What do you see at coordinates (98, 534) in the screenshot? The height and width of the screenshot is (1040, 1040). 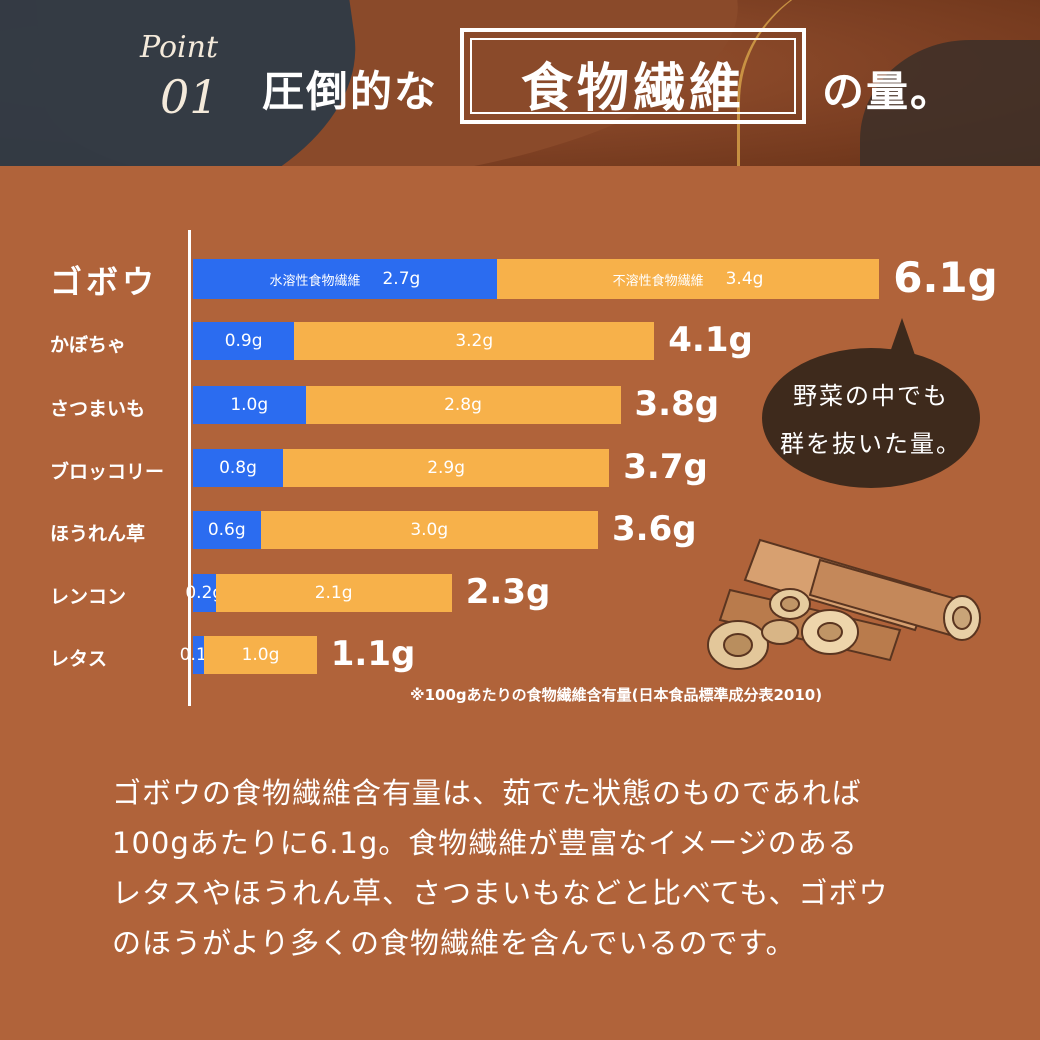 I see `category-label: ほうれん草` at bounding box center [98, 534].